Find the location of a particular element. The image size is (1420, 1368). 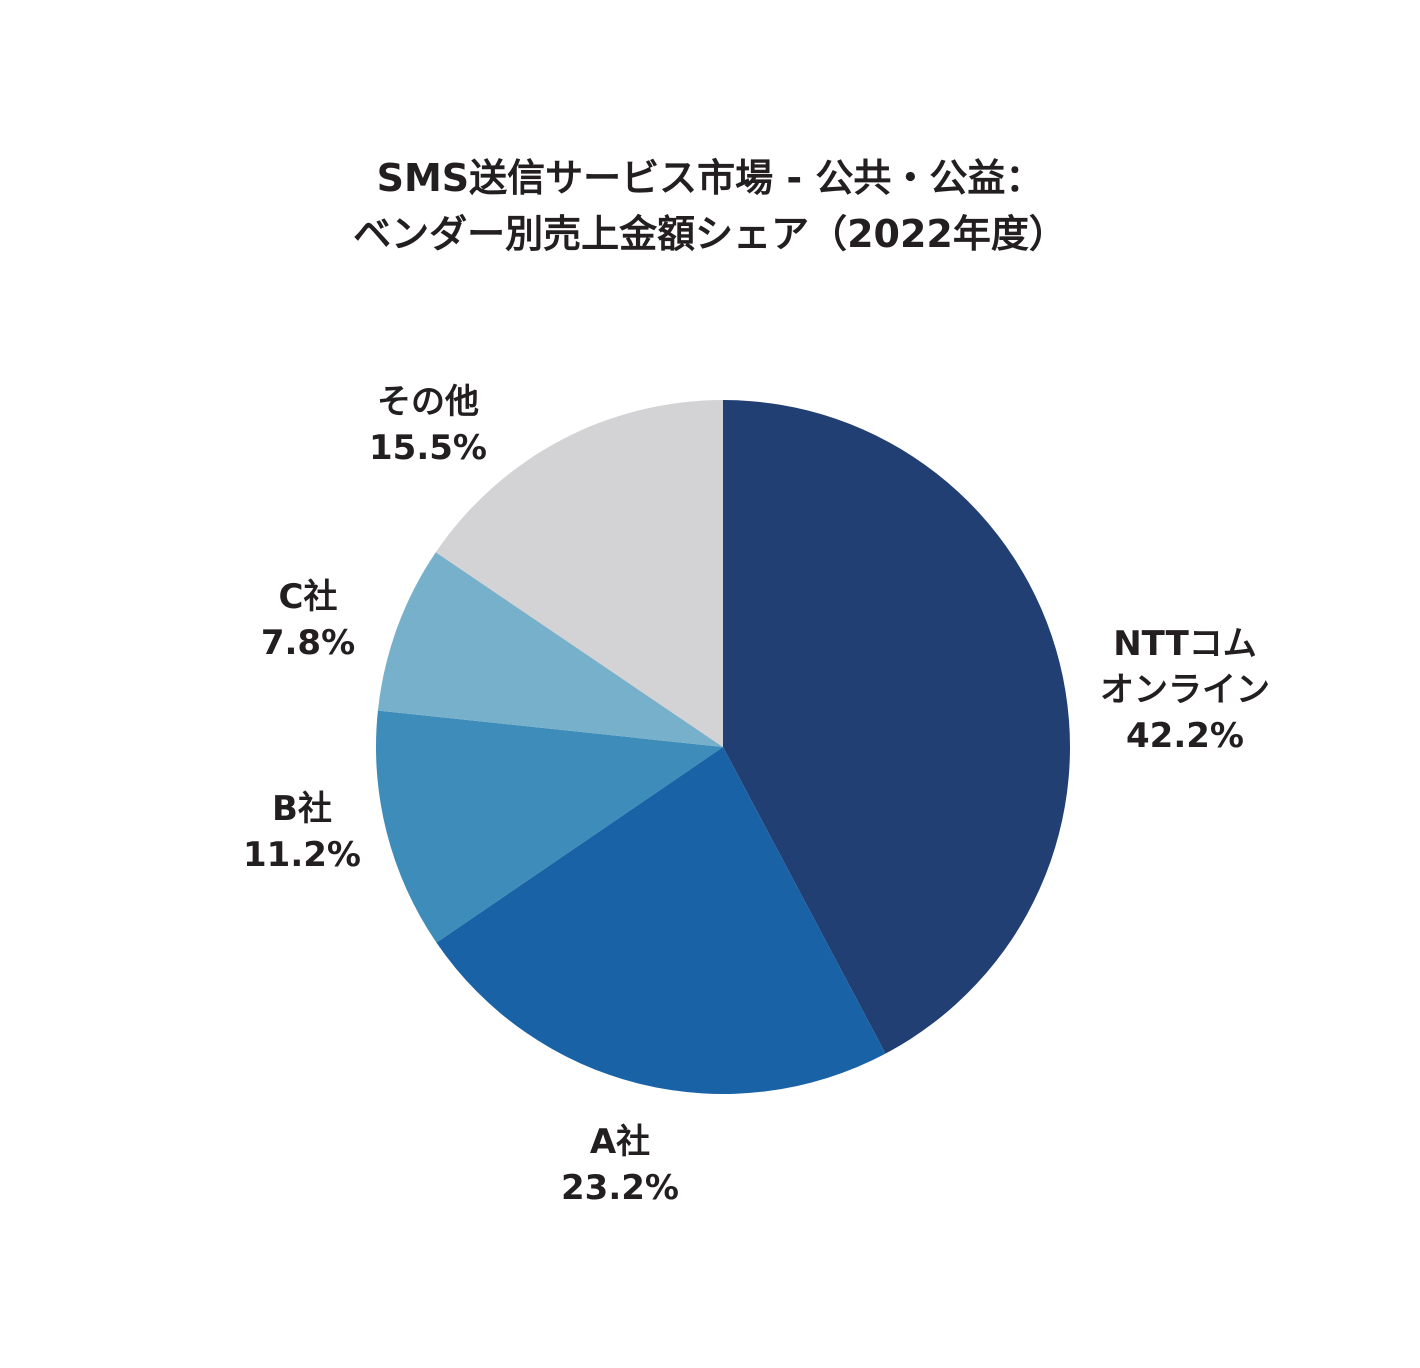

category-label: NTTコム オンライン is located at coordinates (1185, 667).